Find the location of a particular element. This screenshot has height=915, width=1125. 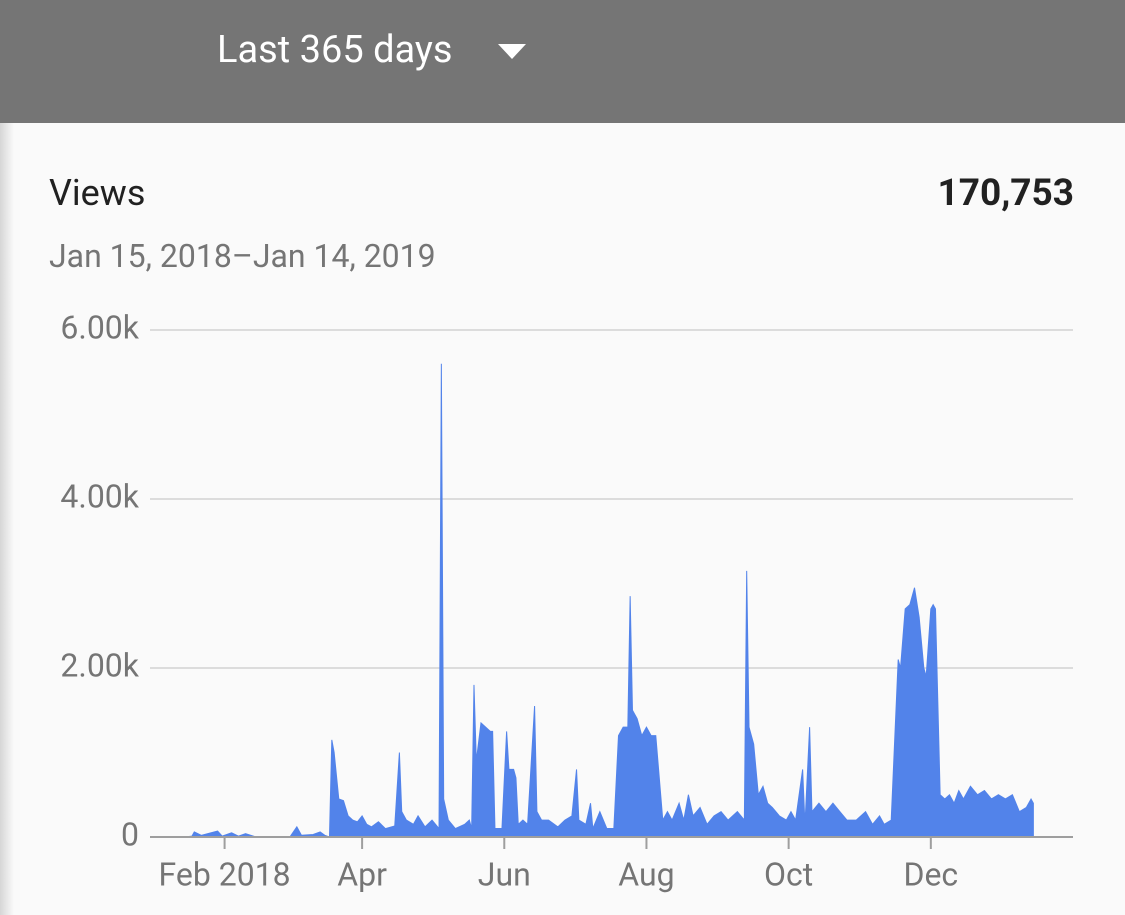

x-tick-label: Jun is located at coordinates (504, 874).